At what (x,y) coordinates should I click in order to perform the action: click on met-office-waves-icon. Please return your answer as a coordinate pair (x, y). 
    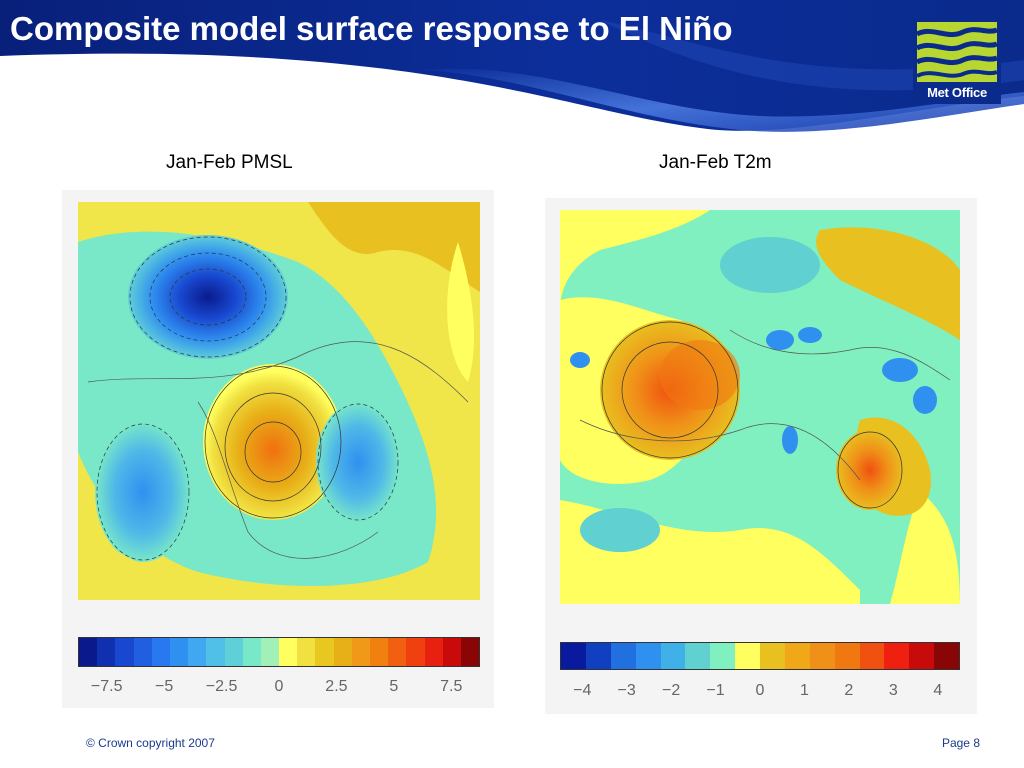
    Looking at the image, I should click on (957, 61).